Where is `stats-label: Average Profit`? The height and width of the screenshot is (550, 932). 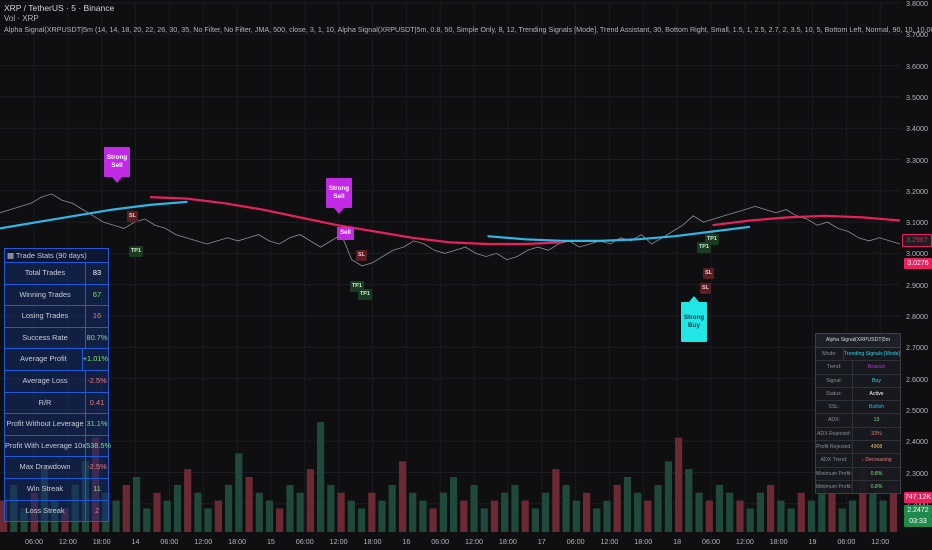 stats-label: Average Profit is located at coordinates (44, 359).